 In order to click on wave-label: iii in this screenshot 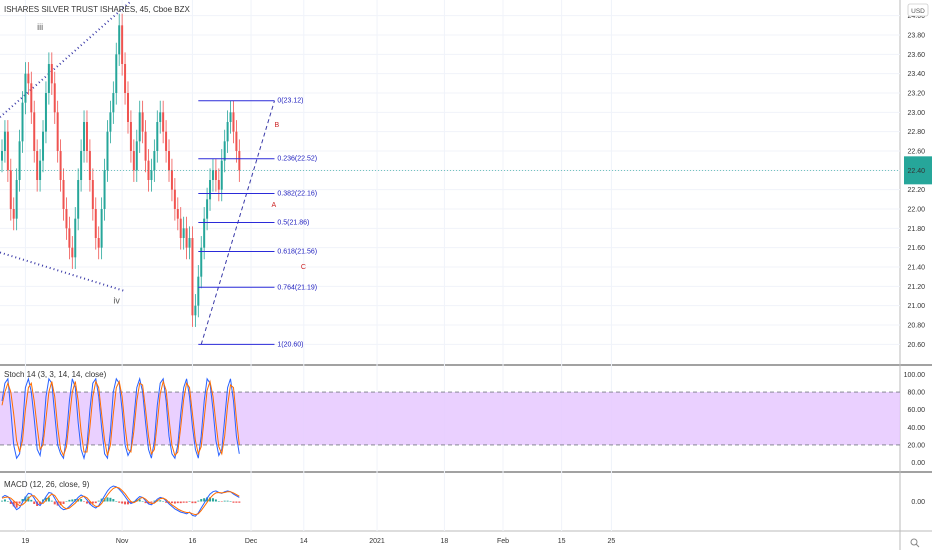, I will do `click(40, 27)`.